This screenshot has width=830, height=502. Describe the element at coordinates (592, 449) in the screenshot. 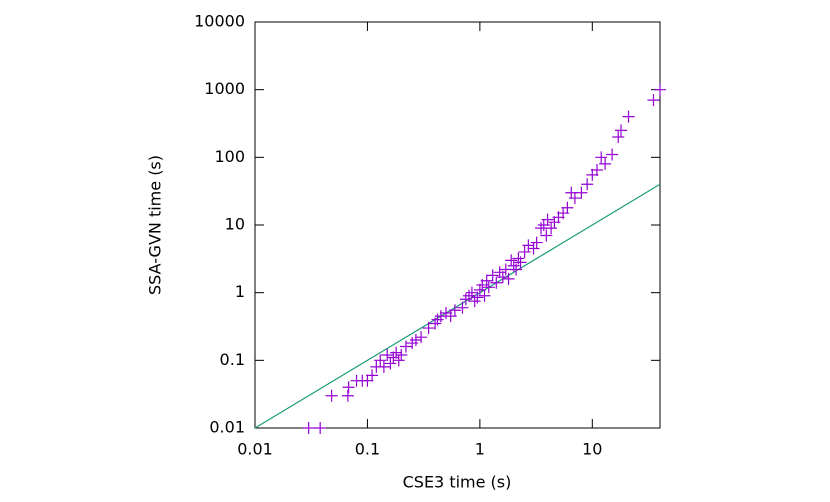

I see `x-tick-label: 10` at that location.